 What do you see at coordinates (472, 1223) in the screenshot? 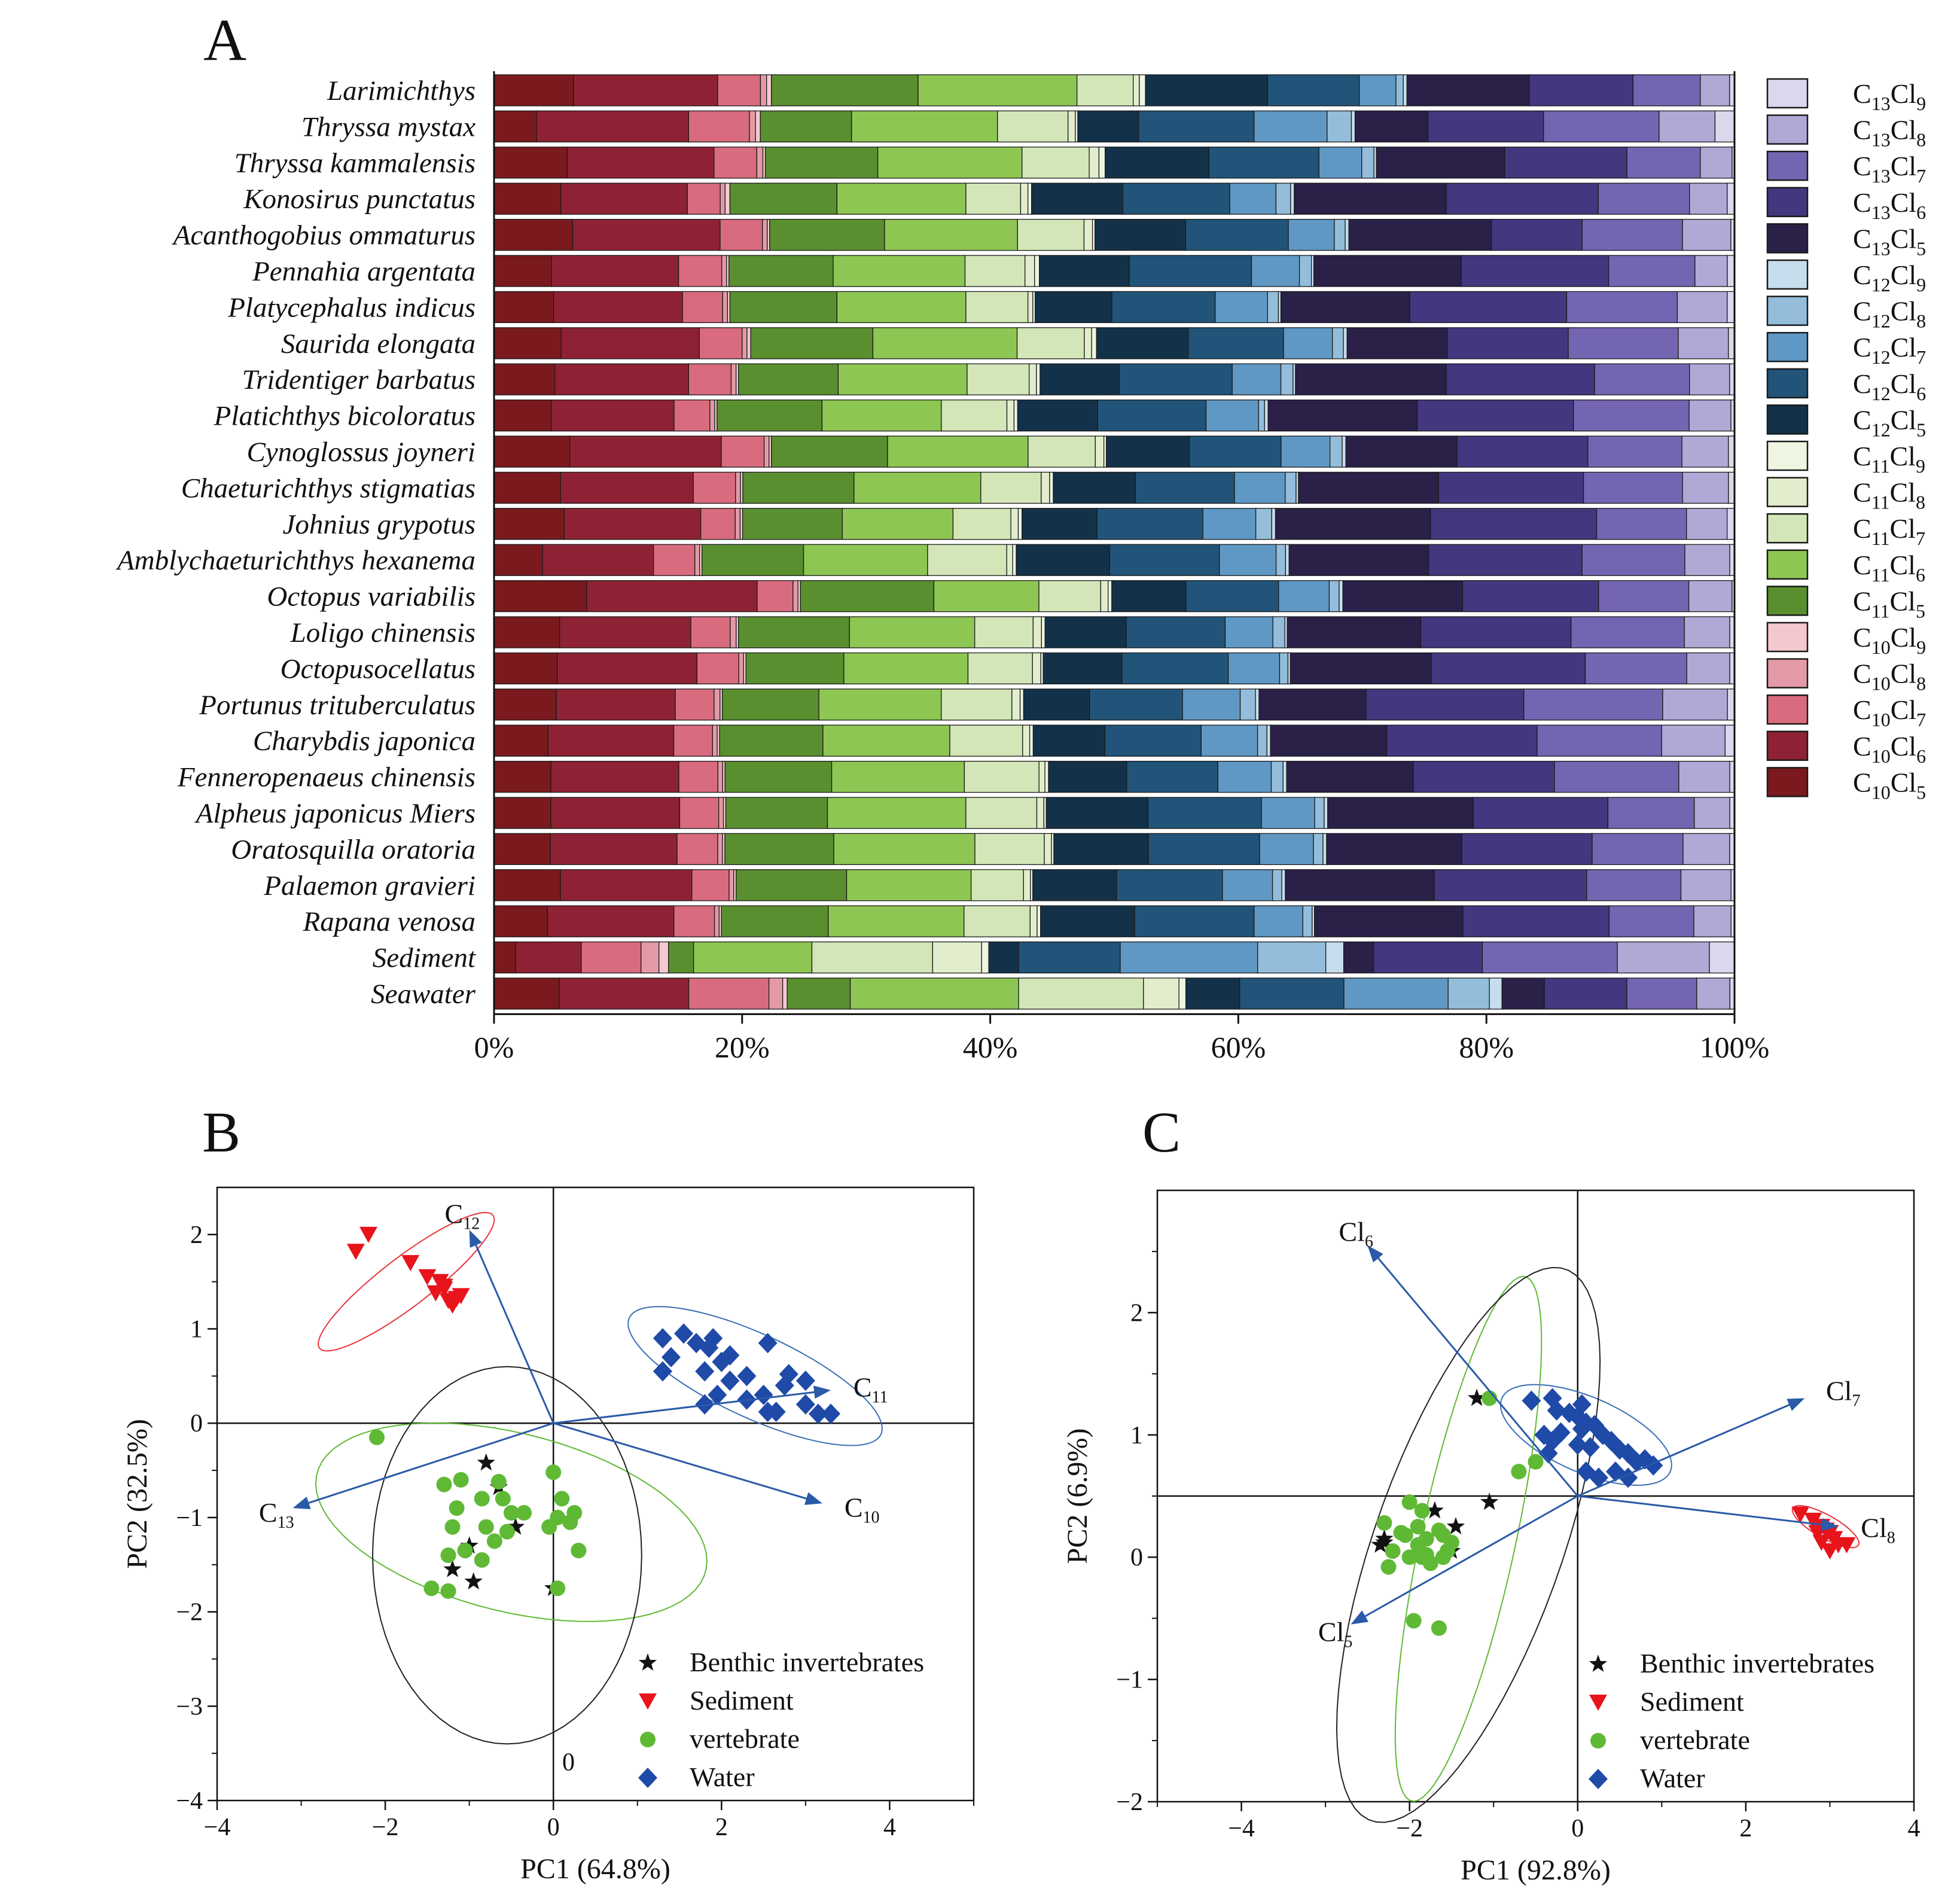
I see `vector-label-subscript: 12` at bounding box center [472, 1223].